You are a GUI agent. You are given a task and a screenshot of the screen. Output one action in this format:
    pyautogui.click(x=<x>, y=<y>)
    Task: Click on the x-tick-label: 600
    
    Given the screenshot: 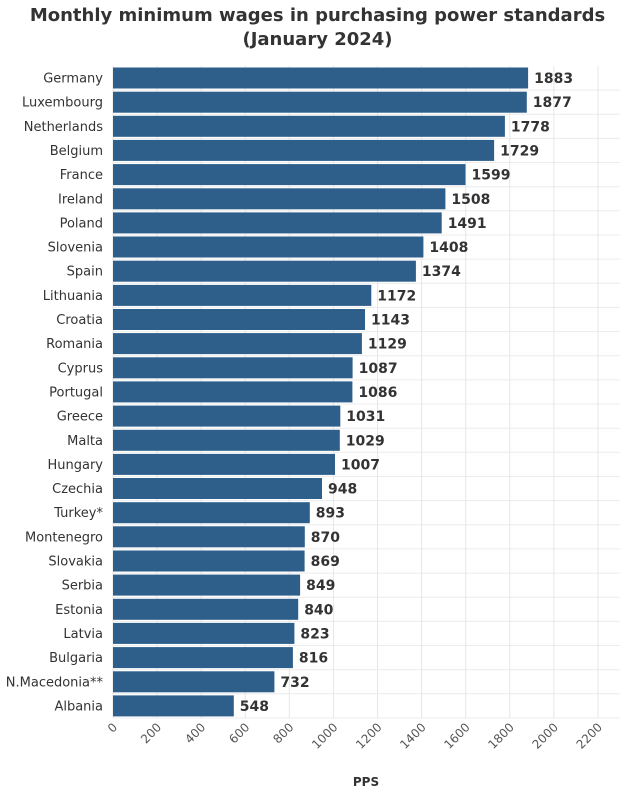 What is the action you would take?
    pyautogui.click(x=239, y=733)
    